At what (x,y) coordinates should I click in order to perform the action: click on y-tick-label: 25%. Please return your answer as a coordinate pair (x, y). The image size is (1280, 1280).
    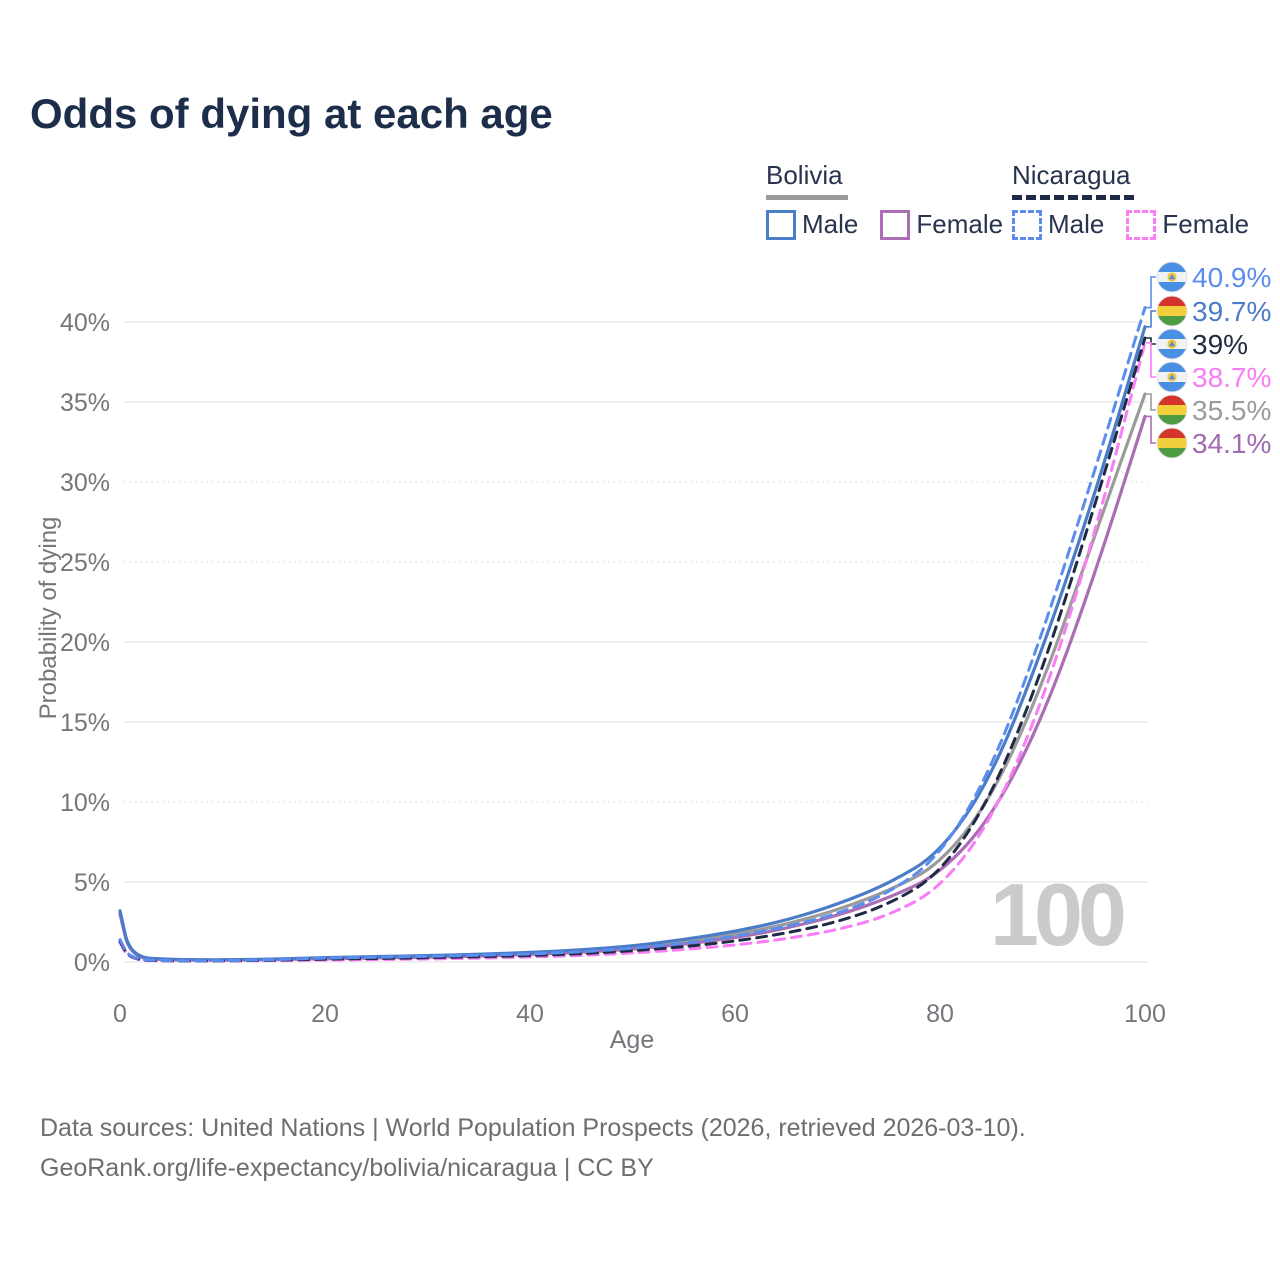
    Looking at the image, I should click on (85, 563).